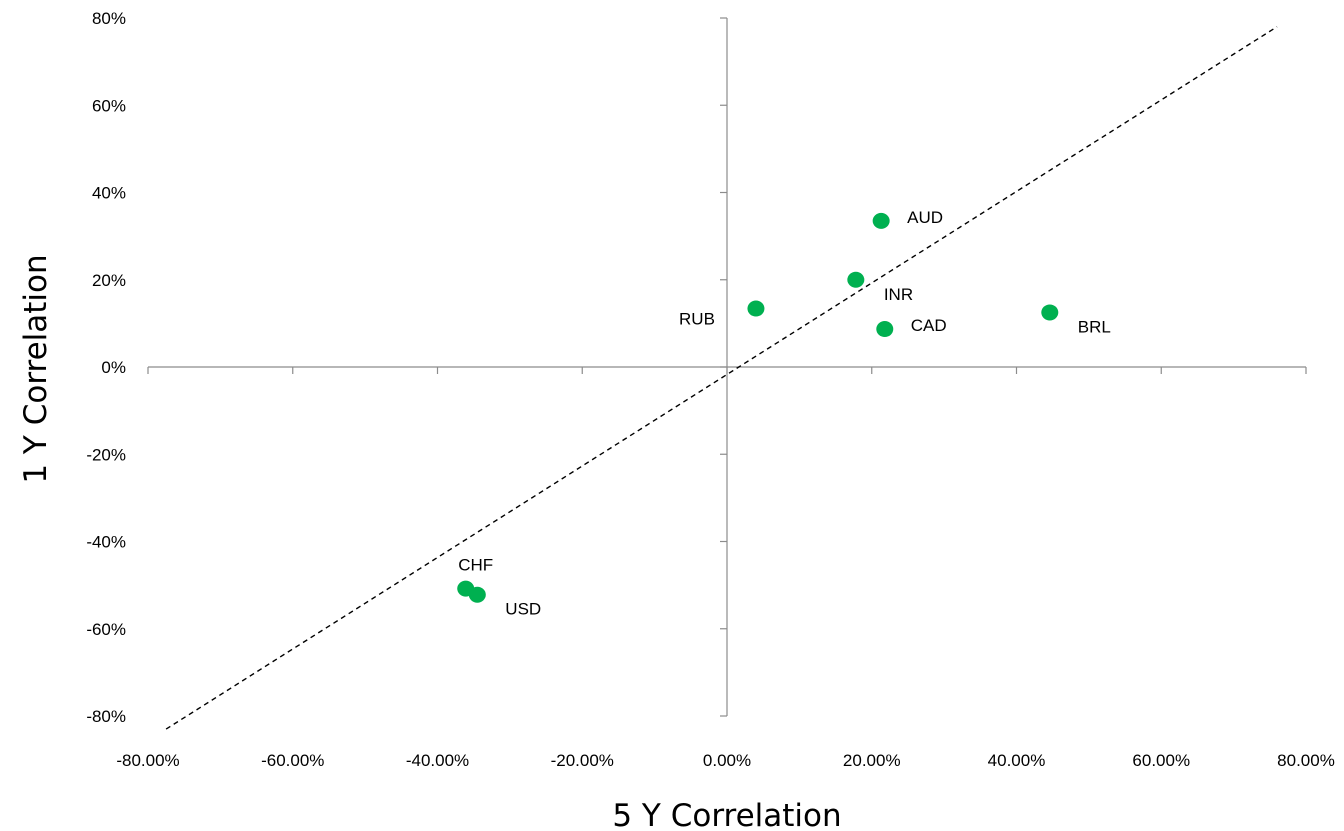 The height and width of the screenshot is (831, 1344). I want to click on data-label: CHF, so click(475, 565).